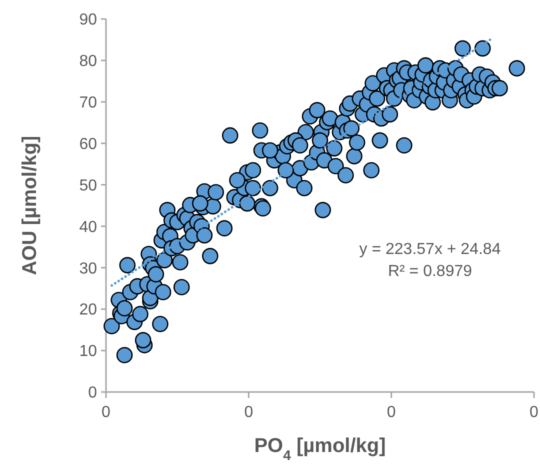  I want to click on y-tick-label: 20, so click(88, 310).